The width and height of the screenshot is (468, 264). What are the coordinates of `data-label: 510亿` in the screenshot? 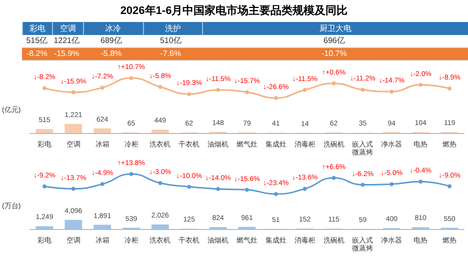 It's located at (170, 41).